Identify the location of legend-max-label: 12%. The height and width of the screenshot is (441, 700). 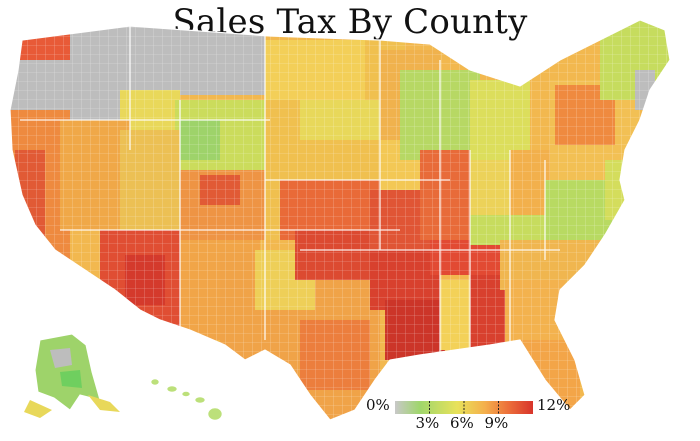
(554, 405).